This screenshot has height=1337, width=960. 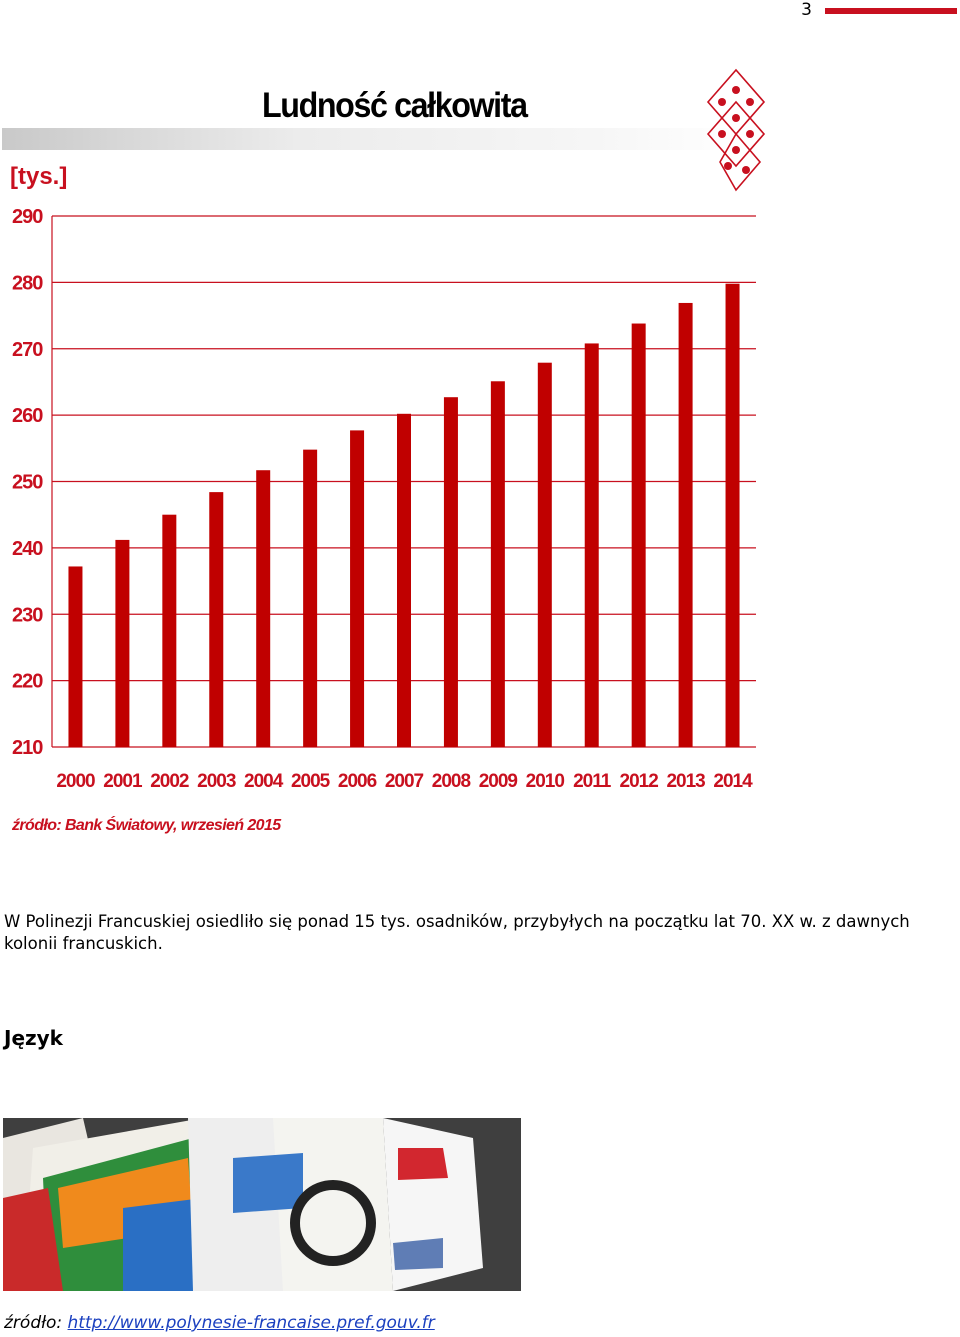 What do you see at coordinates (262, 1204) in the screenshot?
I see `newspapers-photo` at bounding box center [262, 1204].